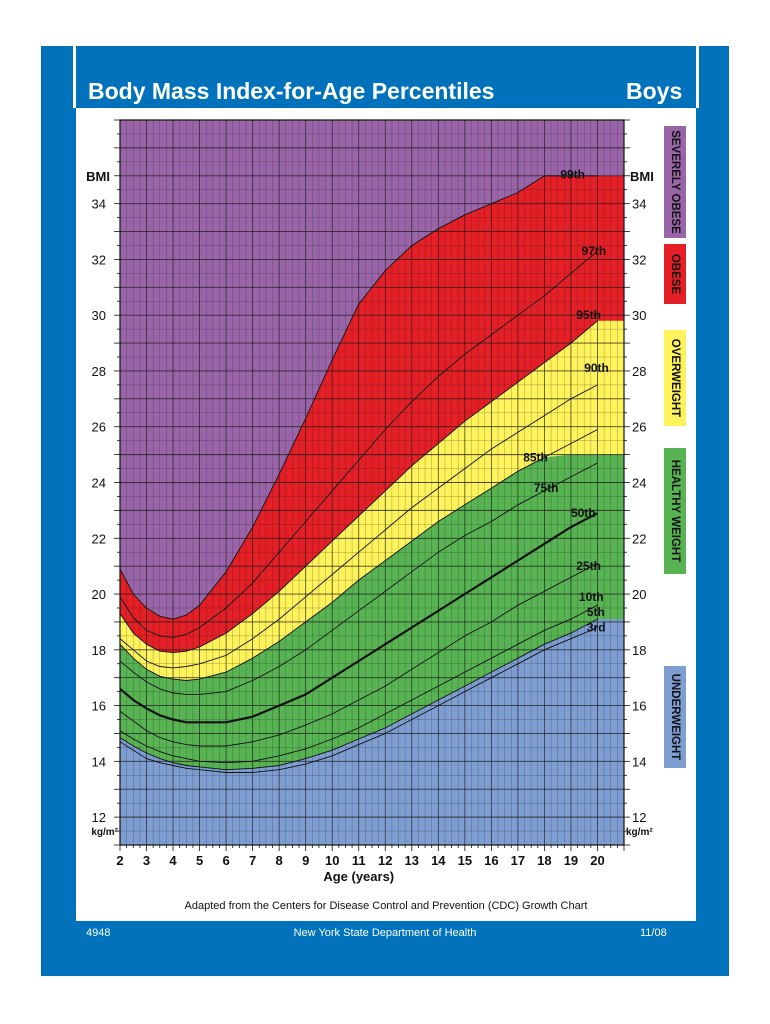  Describe the element at coordinates (639, 761) in the screenshot. I see `y-tick-label-right: 14` at that location.